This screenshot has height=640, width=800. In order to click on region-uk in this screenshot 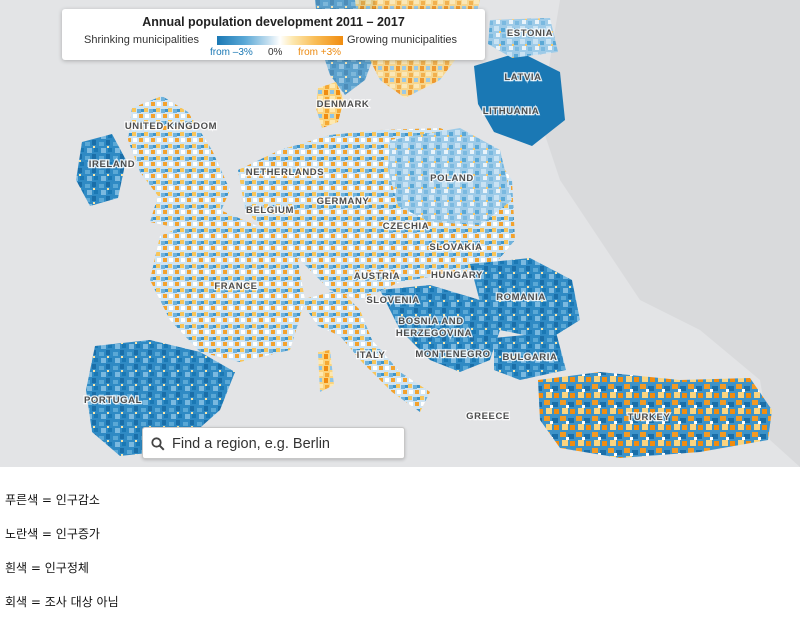, I will do `click(179, 162)`.